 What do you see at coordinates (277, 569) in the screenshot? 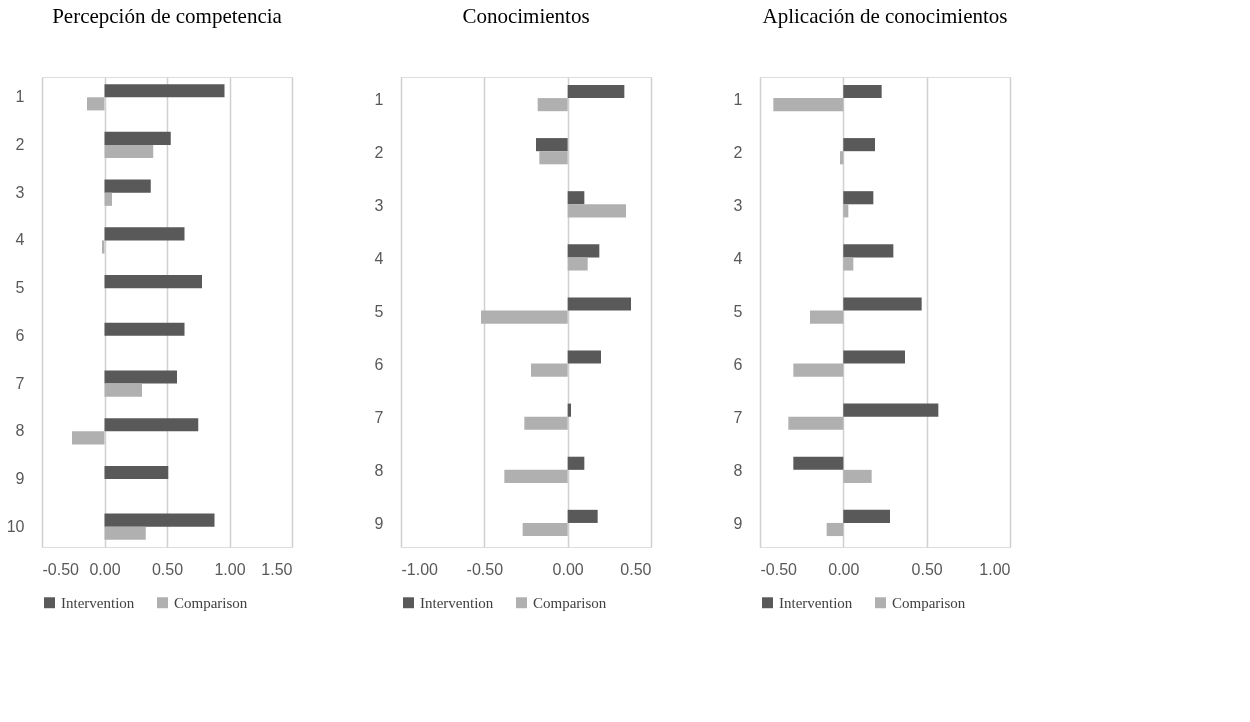
I see `x-tick-label: 1.50` at bounding box center [277, 569].